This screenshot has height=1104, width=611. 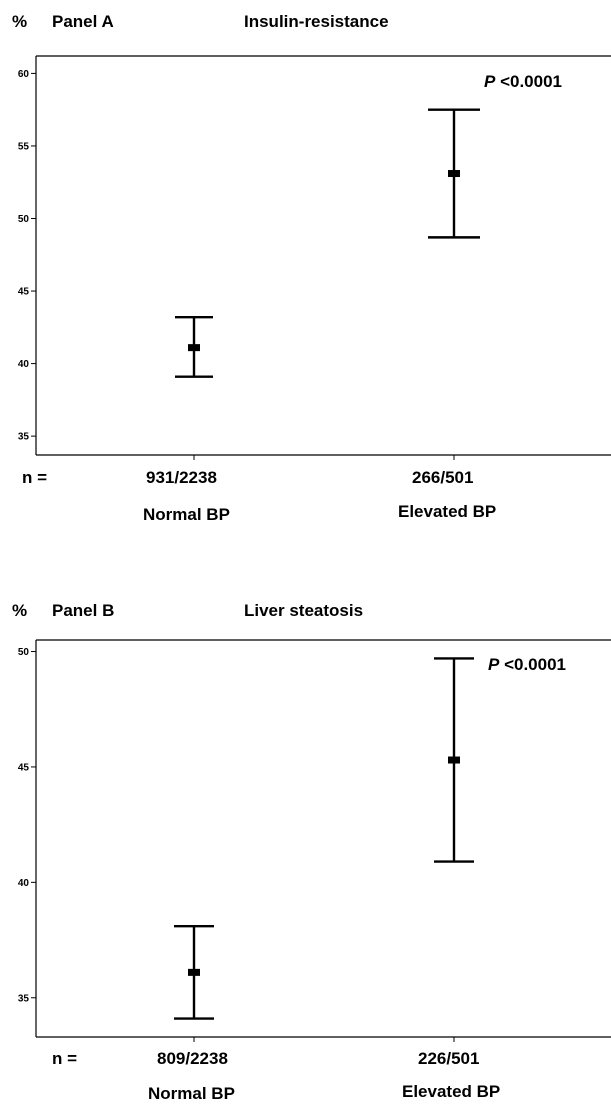 I want to click on panel-a-label: Panel A, so click(x=83, y=21).